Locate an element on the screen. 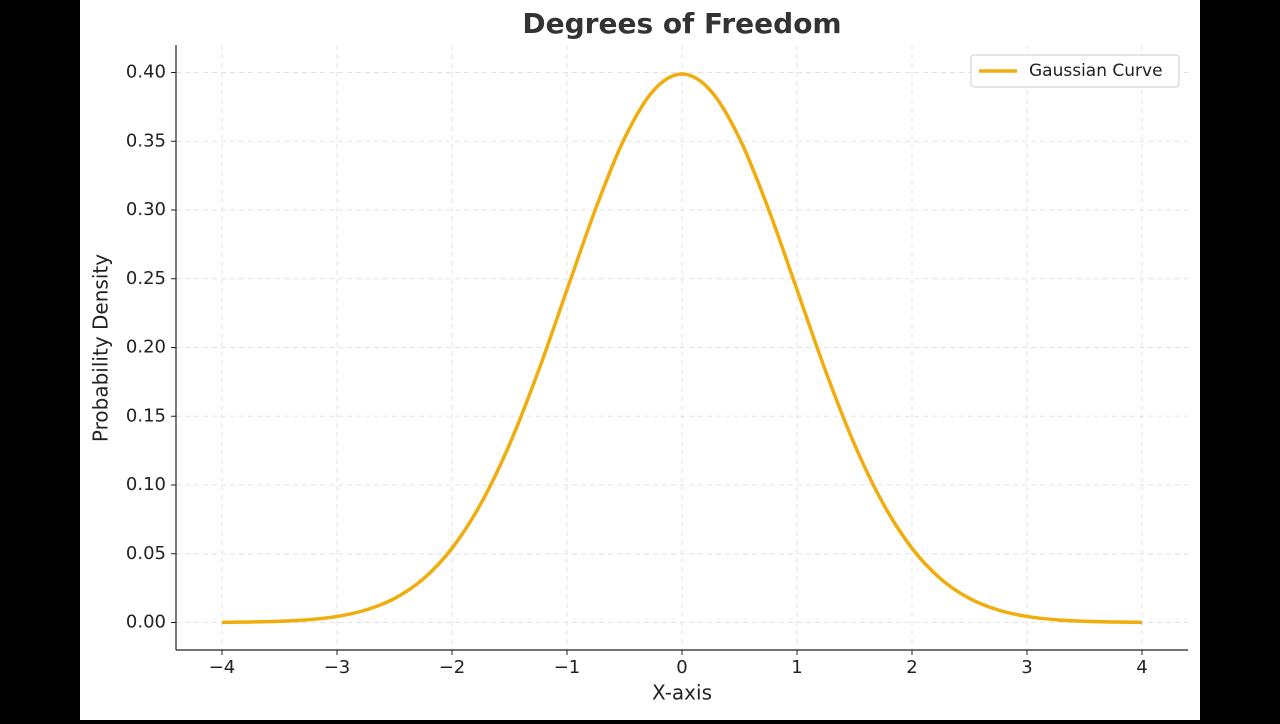 The image size is (1280, 724). y-tick-label: 0.30 is located at coordinates (146, 209).